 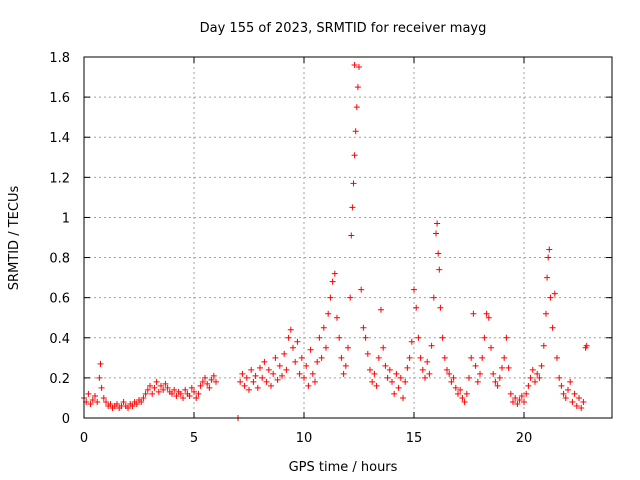 I want to click on y-tick-label: 1.2, so click(x=59, y=178).